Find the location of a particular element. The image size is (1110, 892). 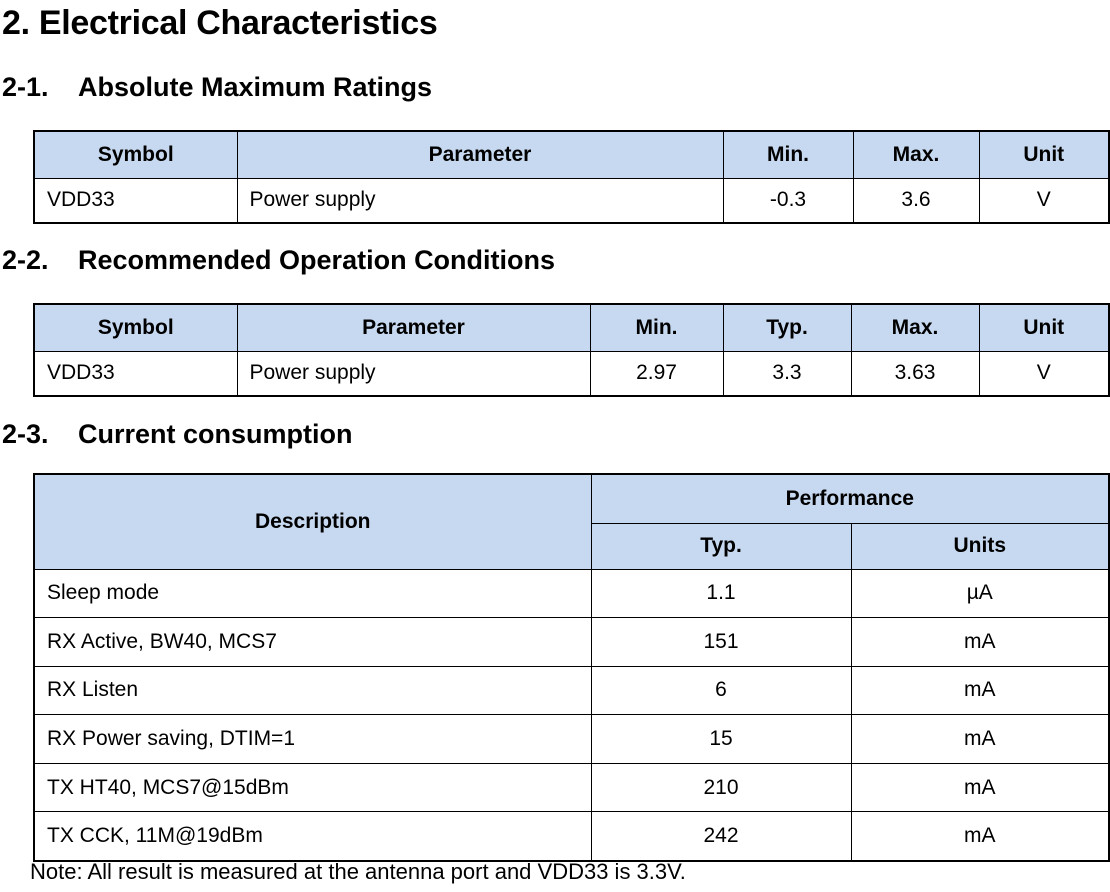

description-cell: RX Listen is located at coordinates (312, 690).